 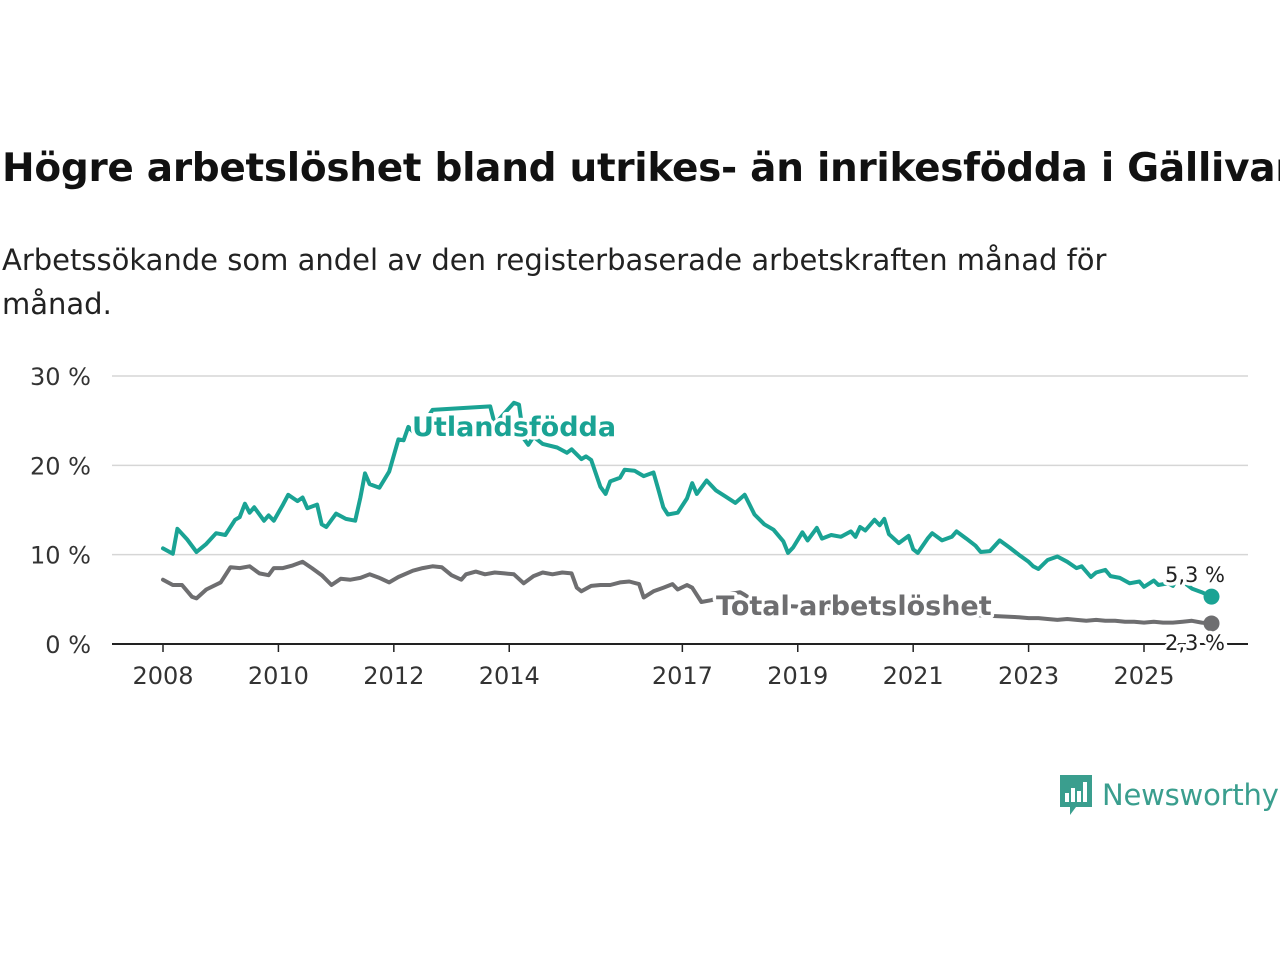 What do you see at coordinates (797, 676) in the screenshot?
I see `x-tick-label: 2019` at bounding box center [797, 676].